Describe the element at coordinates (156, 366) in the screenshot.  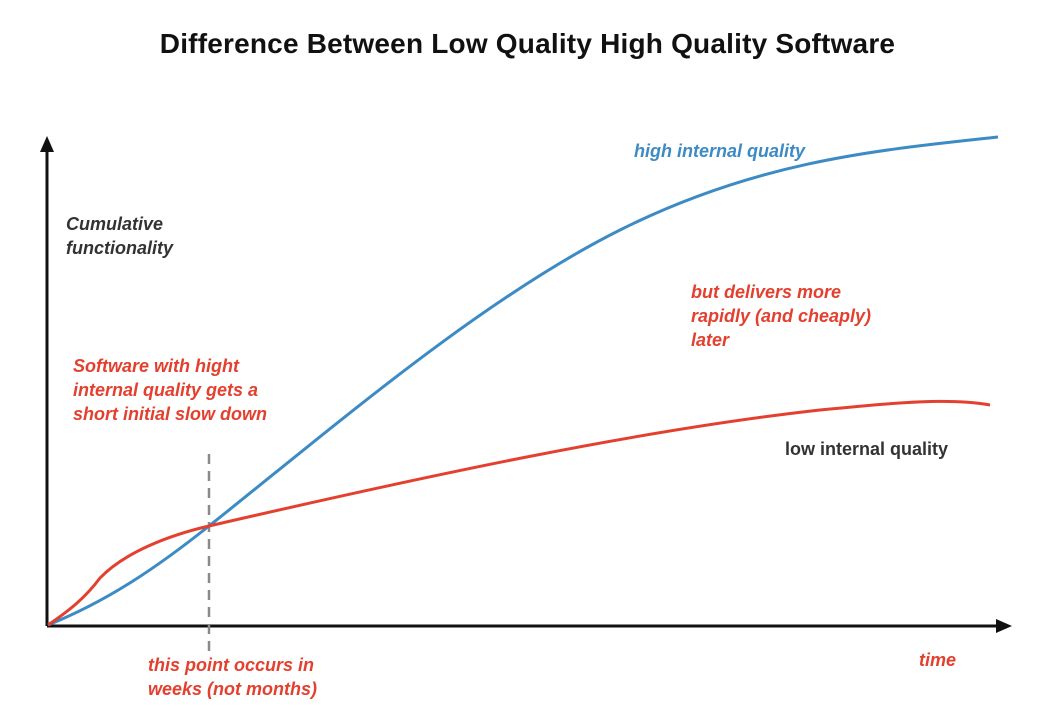
I see `slowdown-annotation-line: Software with hight` at that location.